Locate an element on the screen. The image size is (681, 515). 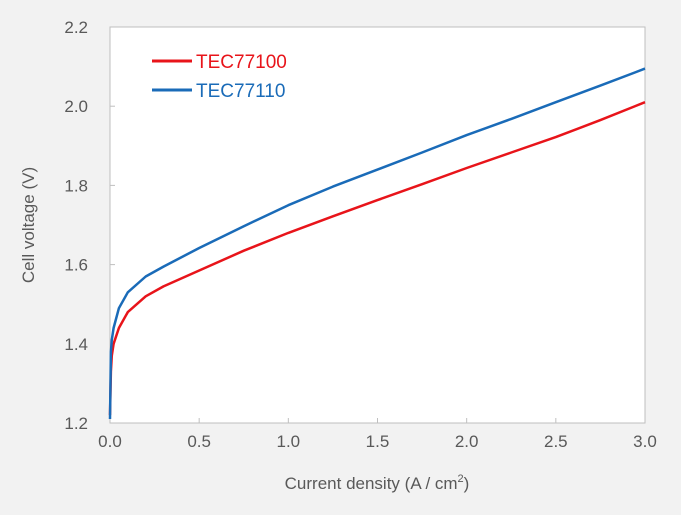
y-axis-label: Cell voltage (V) is located at coordinates (28, 225).